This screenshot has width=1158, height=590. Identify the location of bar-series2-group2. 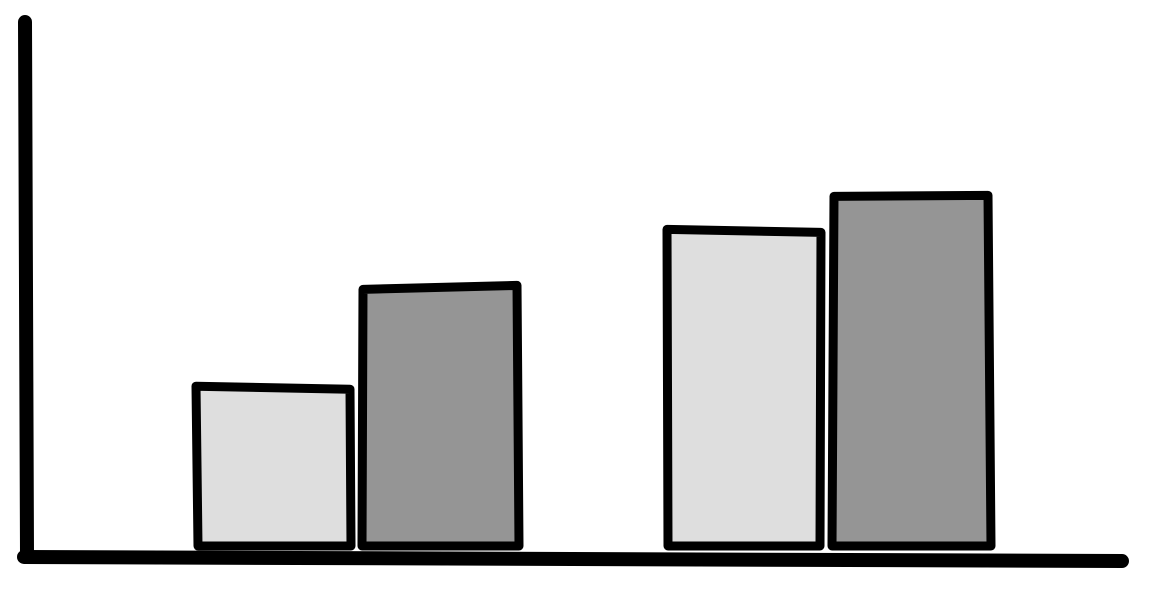
(911, 370).